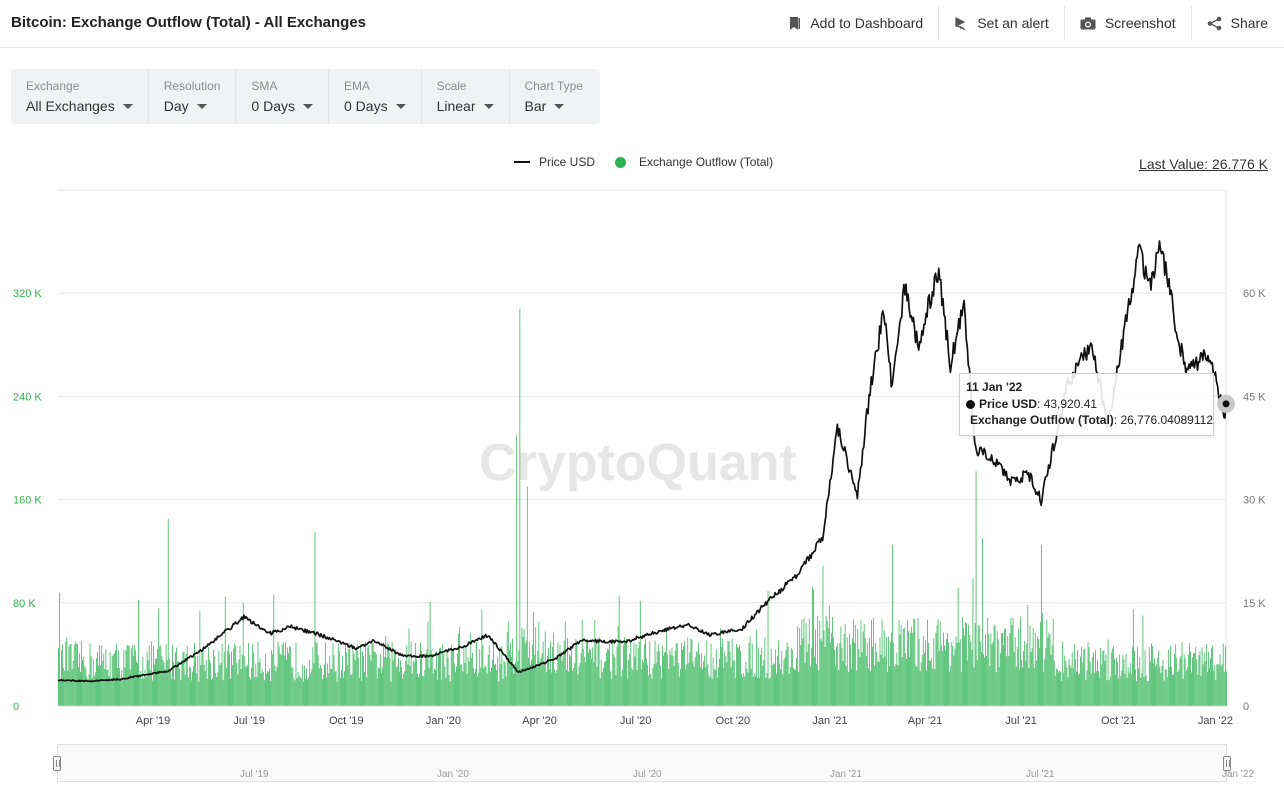 The height and width of the screenshot is (808, 1284). I want to click on range-navigator, so click(642, 763).